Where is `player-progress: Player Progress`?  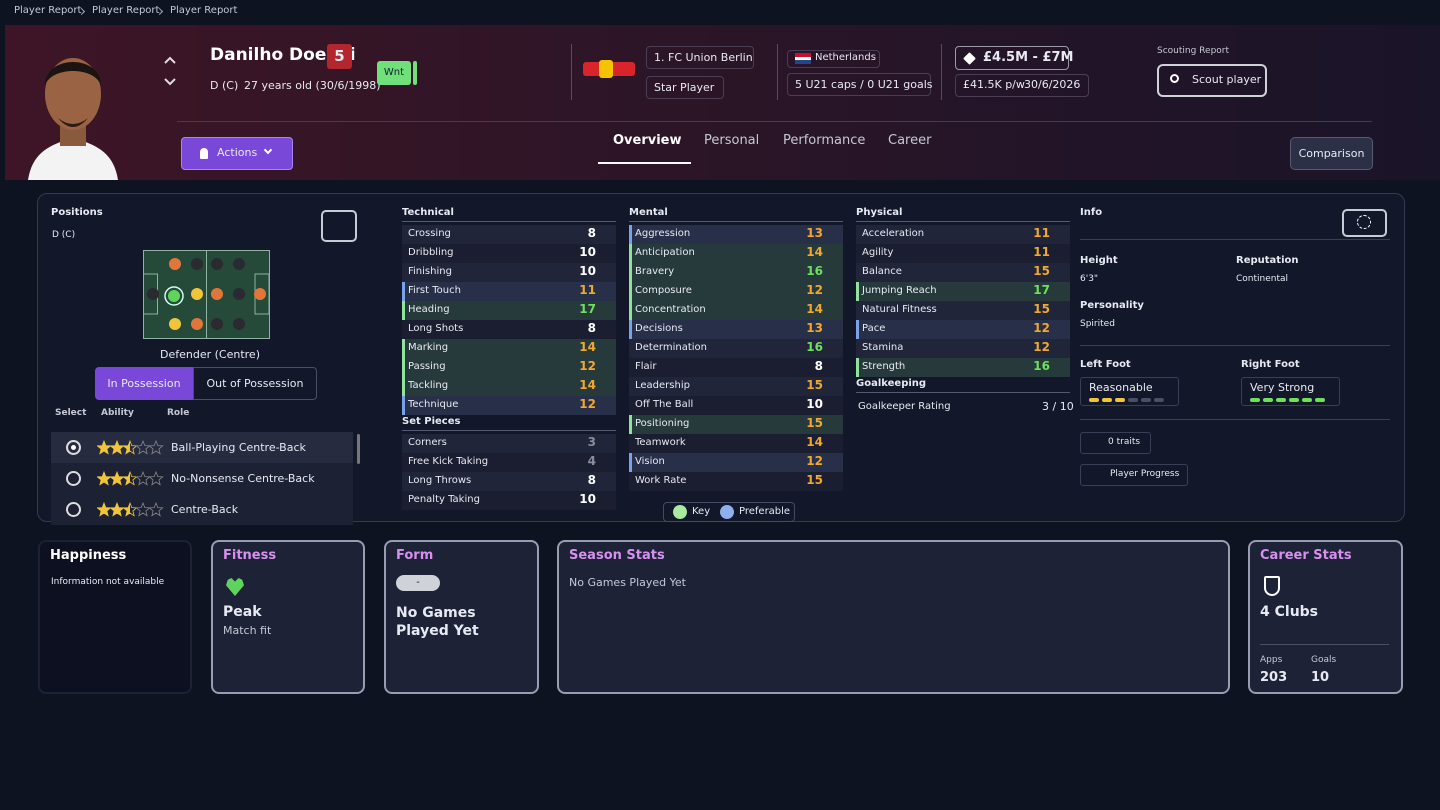
player-progress: Player Progress is located at coordinates (1145, 474).